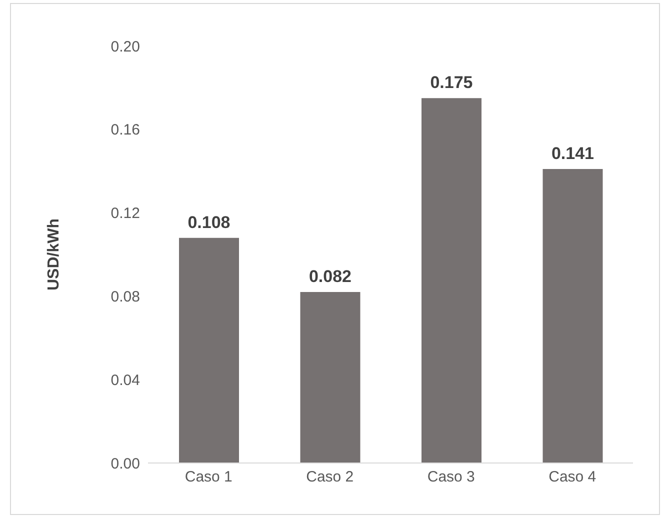 This screenshot has width=662, height=517. I want to click on x-tick-label: Caso 3, so click(451, 477).